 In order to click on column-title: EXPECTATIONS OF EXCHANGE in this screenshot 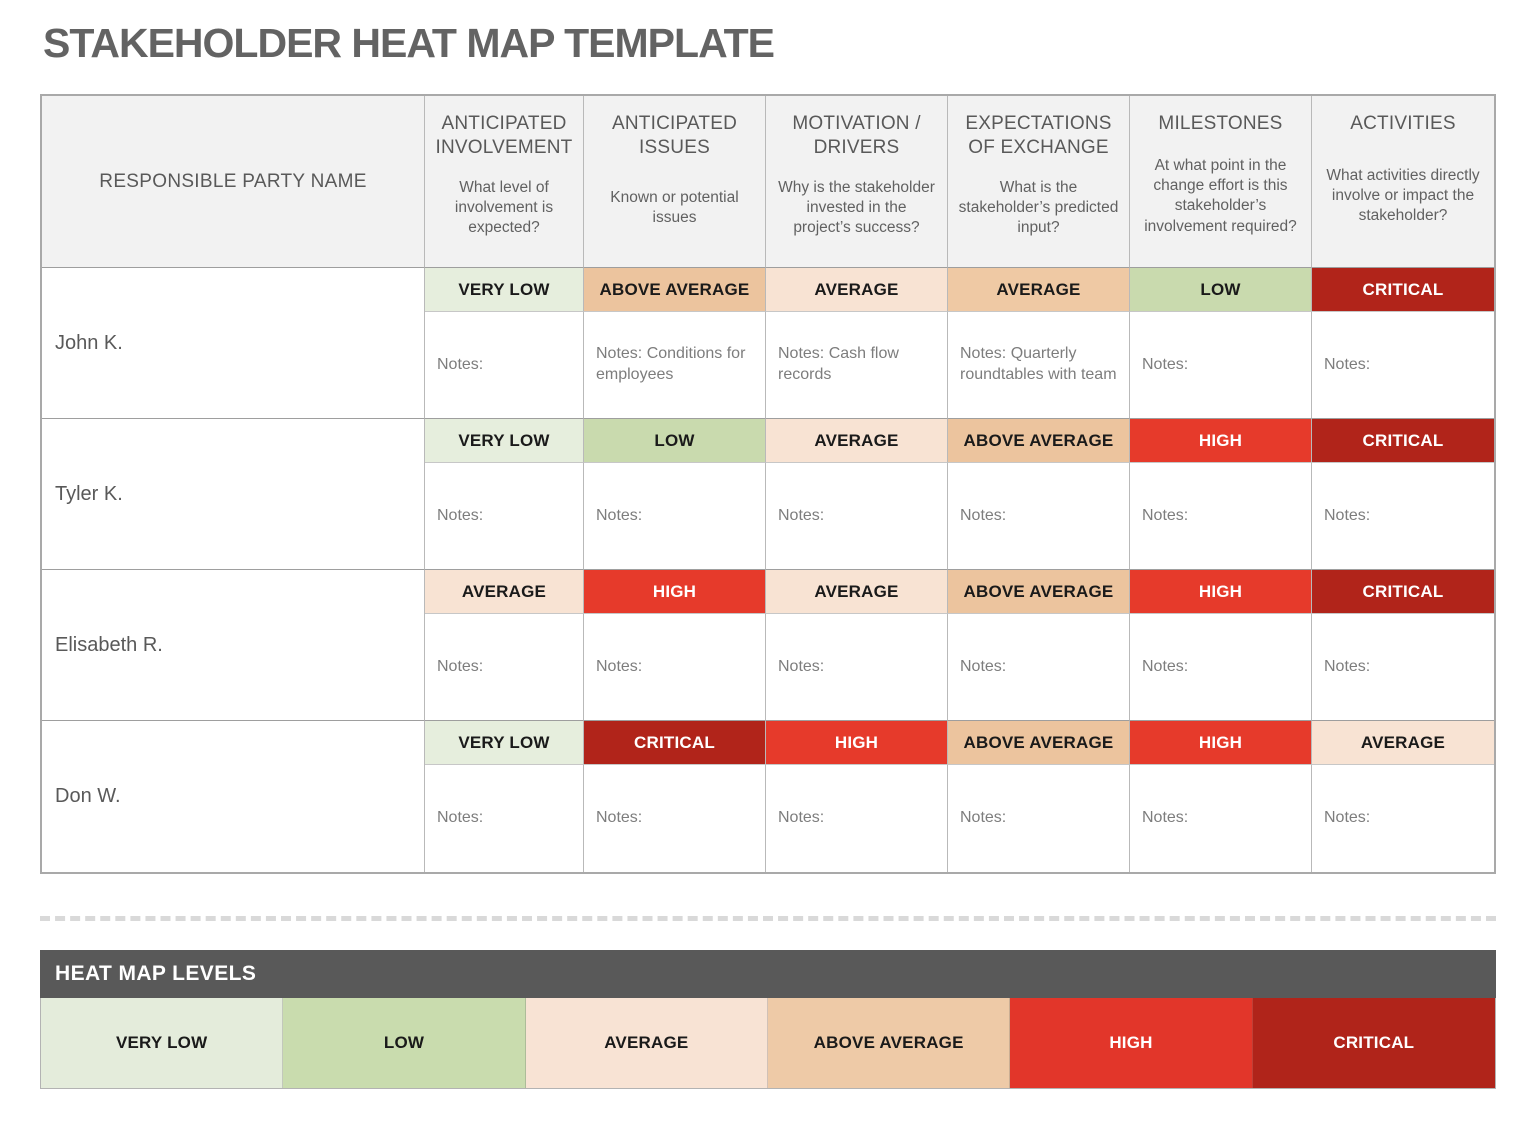, I will do `click(1038, 135)`.